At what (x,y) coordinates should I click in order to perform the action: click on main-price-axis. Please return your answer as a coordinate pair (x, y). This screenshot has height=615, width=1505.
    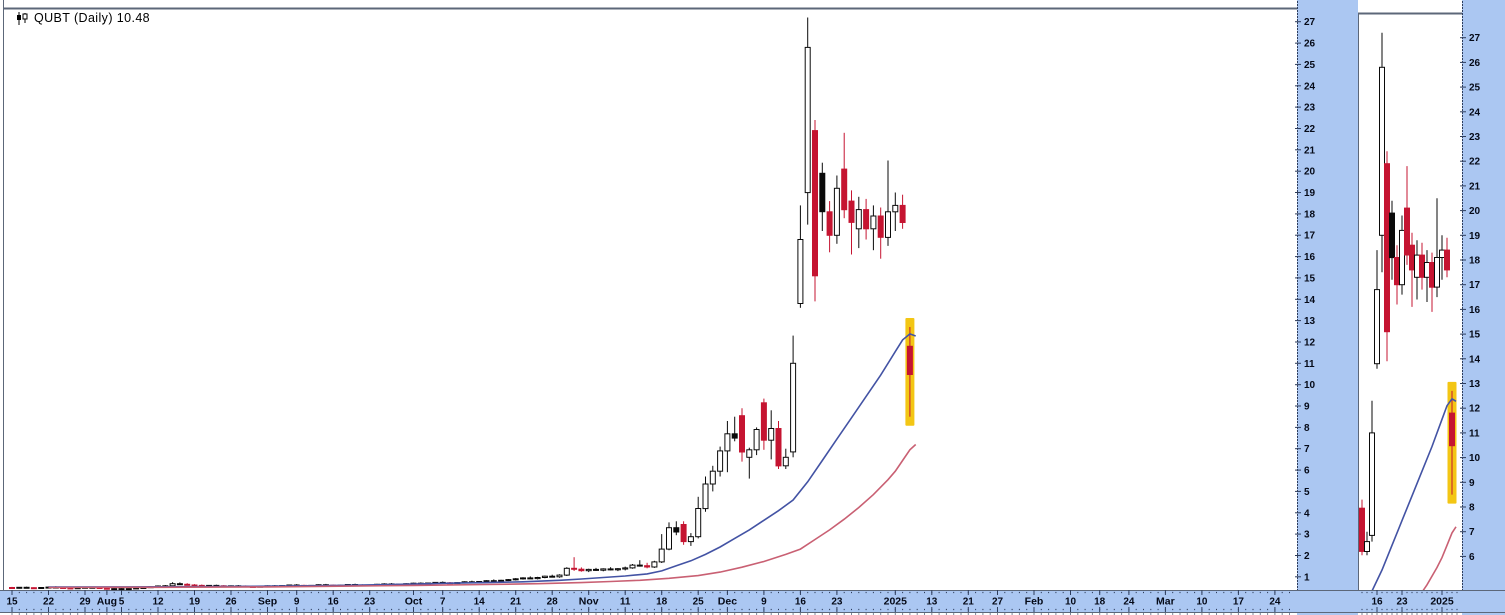
    Looking at the image, I should click on (1327, 295).